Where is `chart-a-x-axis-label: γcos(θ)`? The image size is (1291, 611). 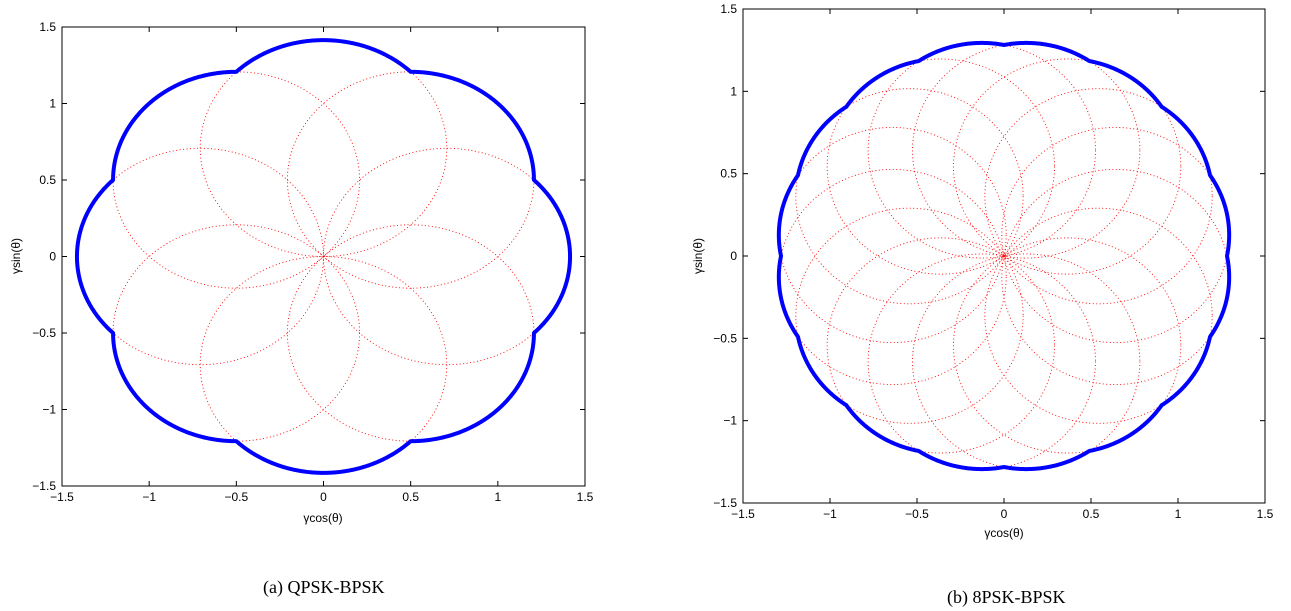 chart-a-x-axis-label: γcos(θ) is located at coordinates (322, 518).